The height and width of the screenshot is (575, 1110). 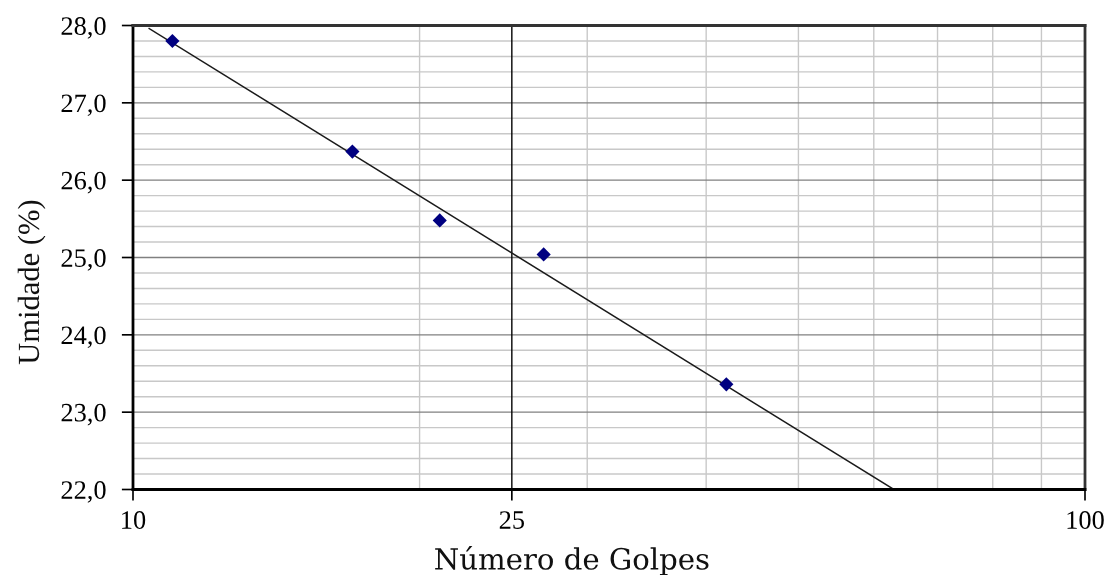 What do you see at coordinates (511, 520) in the screenshot?
I see `x-tick-label: 25` at bounding box center [511, 520].